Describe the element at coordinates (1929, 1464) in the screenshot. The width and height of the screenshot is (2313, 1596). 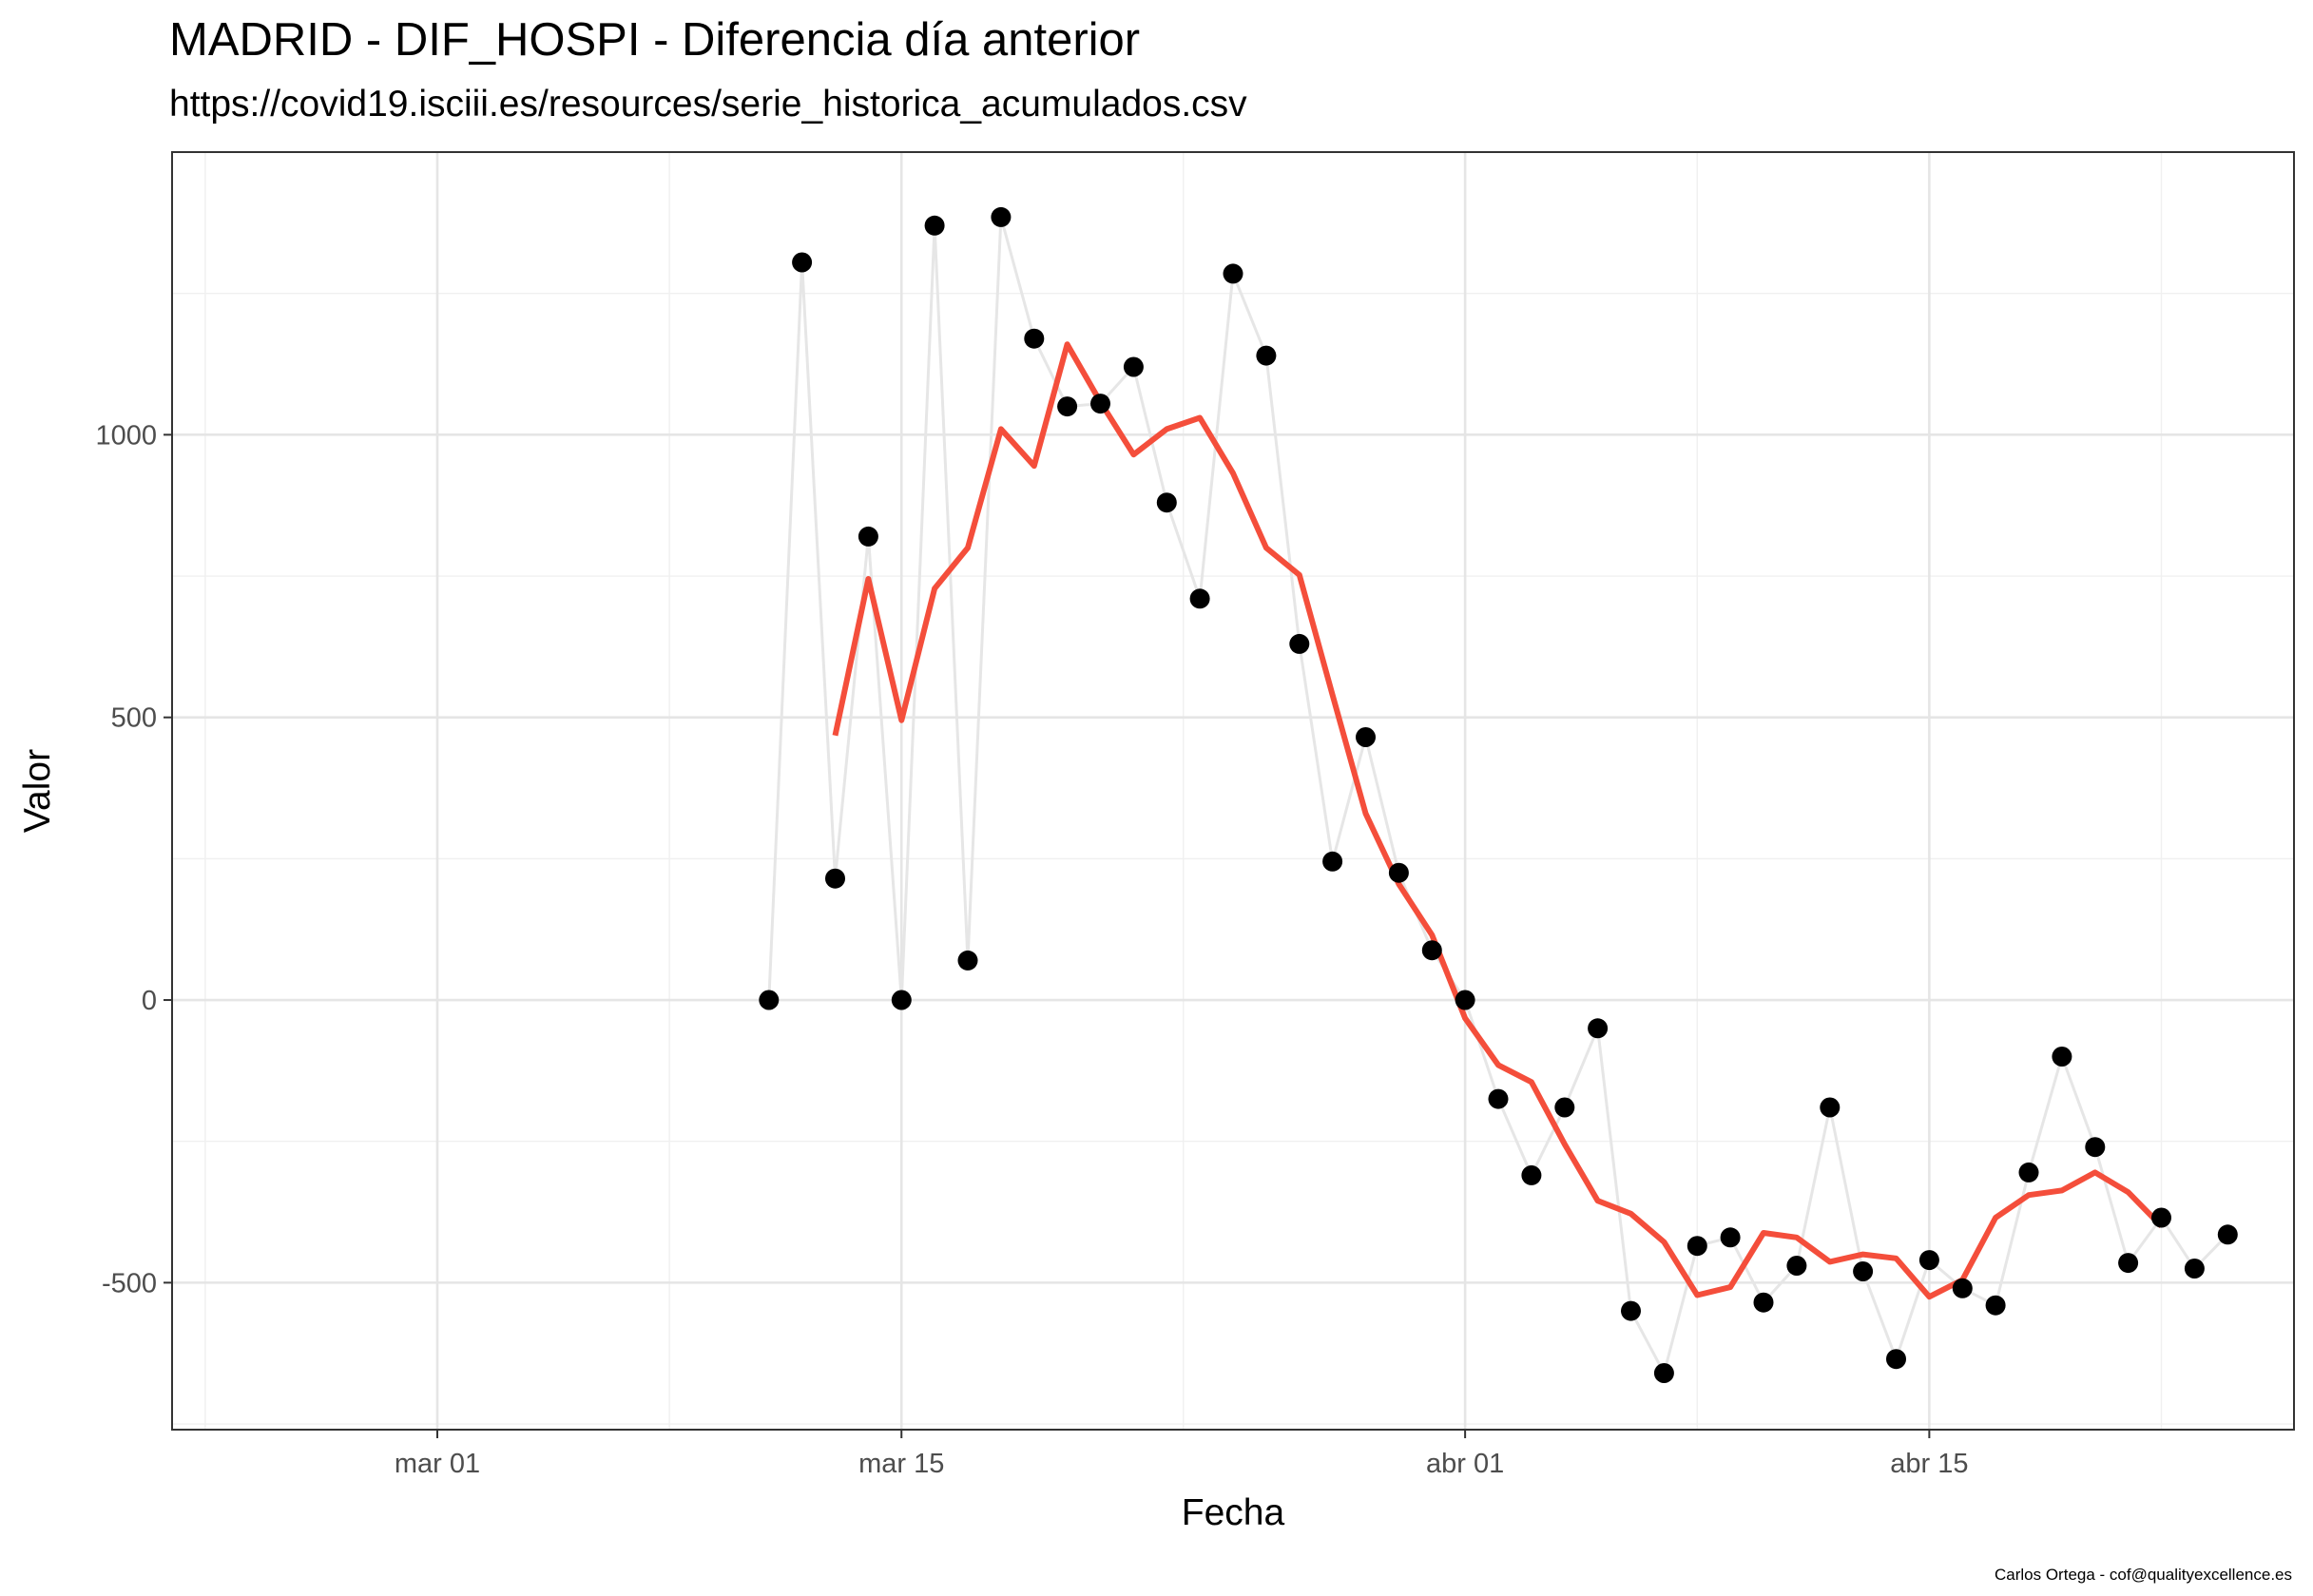
I see `x-tick-label: abr 15` at that location.